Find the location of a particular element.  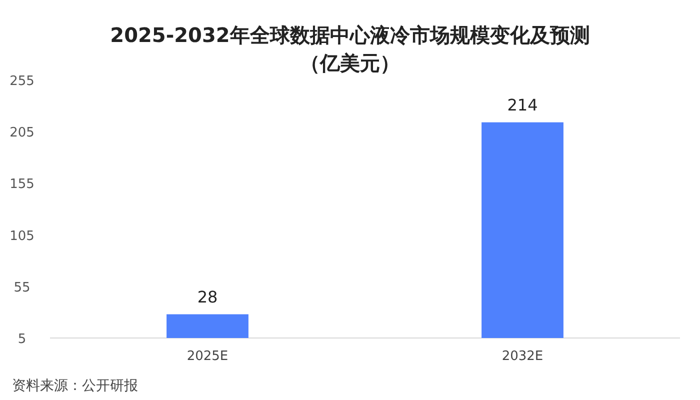

y-tick-label: 155 is located at coordinates (22, 184).